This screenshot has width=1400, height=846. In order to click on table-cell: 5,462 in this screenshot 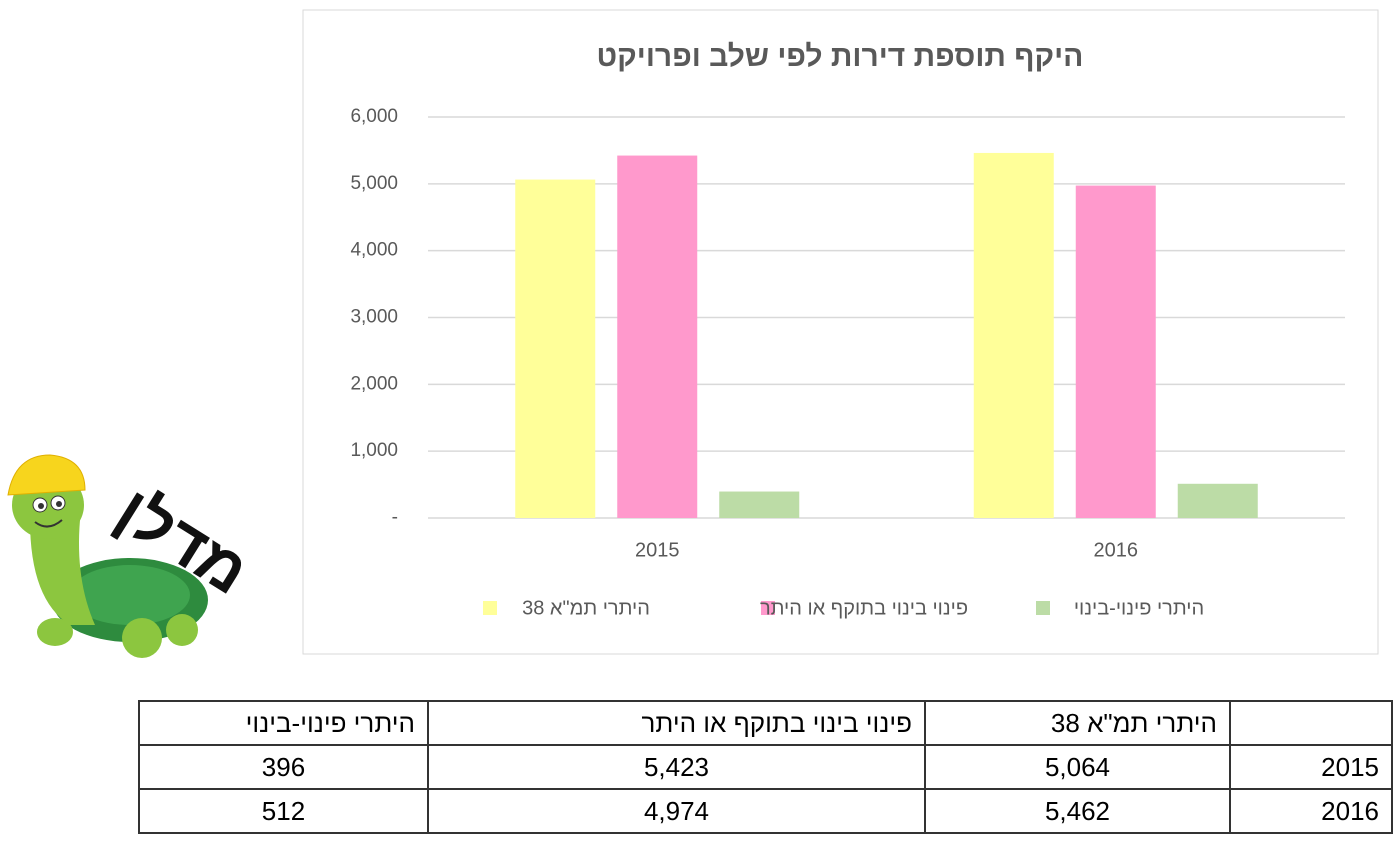, I will do `click(1077, 811)`.